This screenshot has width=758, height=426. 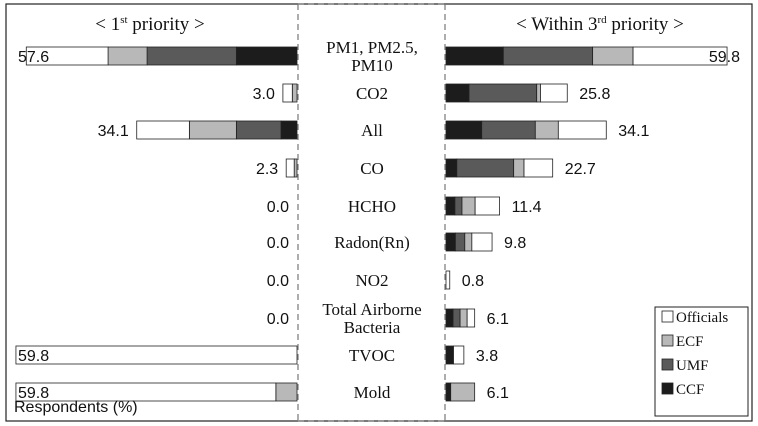 What do you see at coordinates (113, 131) in the screenshot?
I see `value-label-left: 34.1` at bounding box center [113, 131].